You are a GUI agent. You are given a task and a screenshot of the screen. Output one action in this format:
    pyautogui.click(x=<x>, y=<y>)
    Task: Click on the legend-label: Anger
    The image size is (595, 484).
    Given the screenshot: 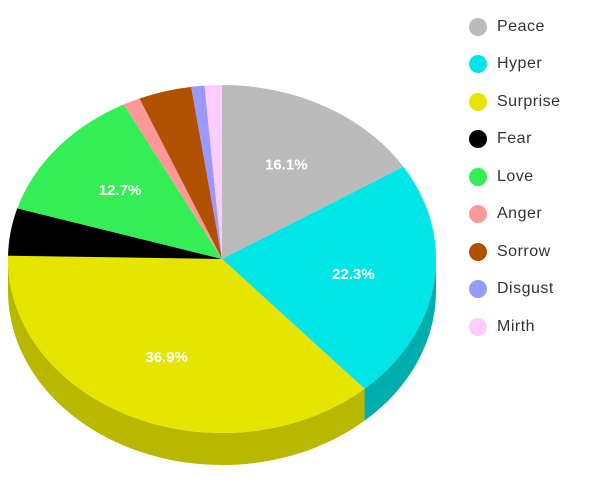 What is the action you would take?
    pyautogui.click(x=520, y=214)
    